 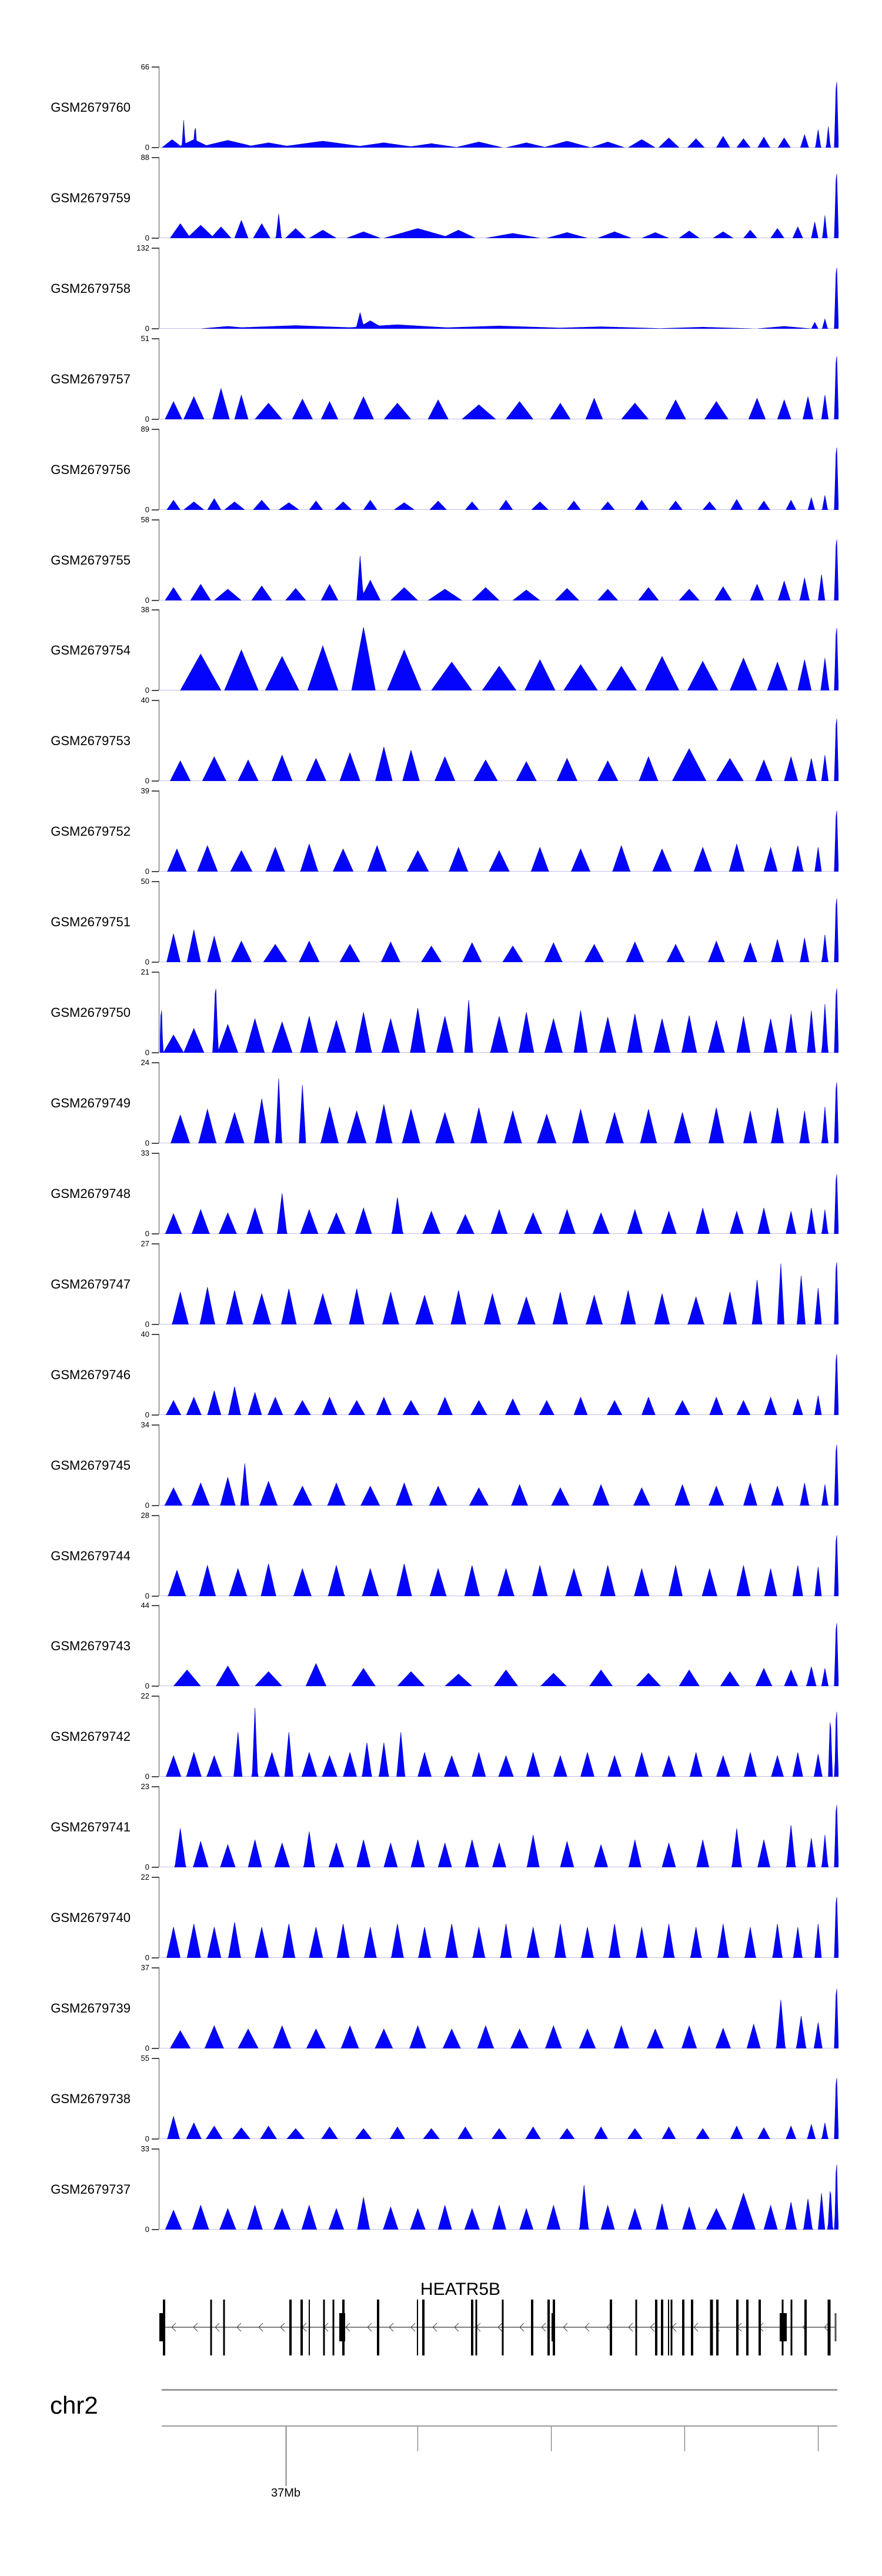 I want to click on track-label: GSM2679754, so click(x=91, y=650).